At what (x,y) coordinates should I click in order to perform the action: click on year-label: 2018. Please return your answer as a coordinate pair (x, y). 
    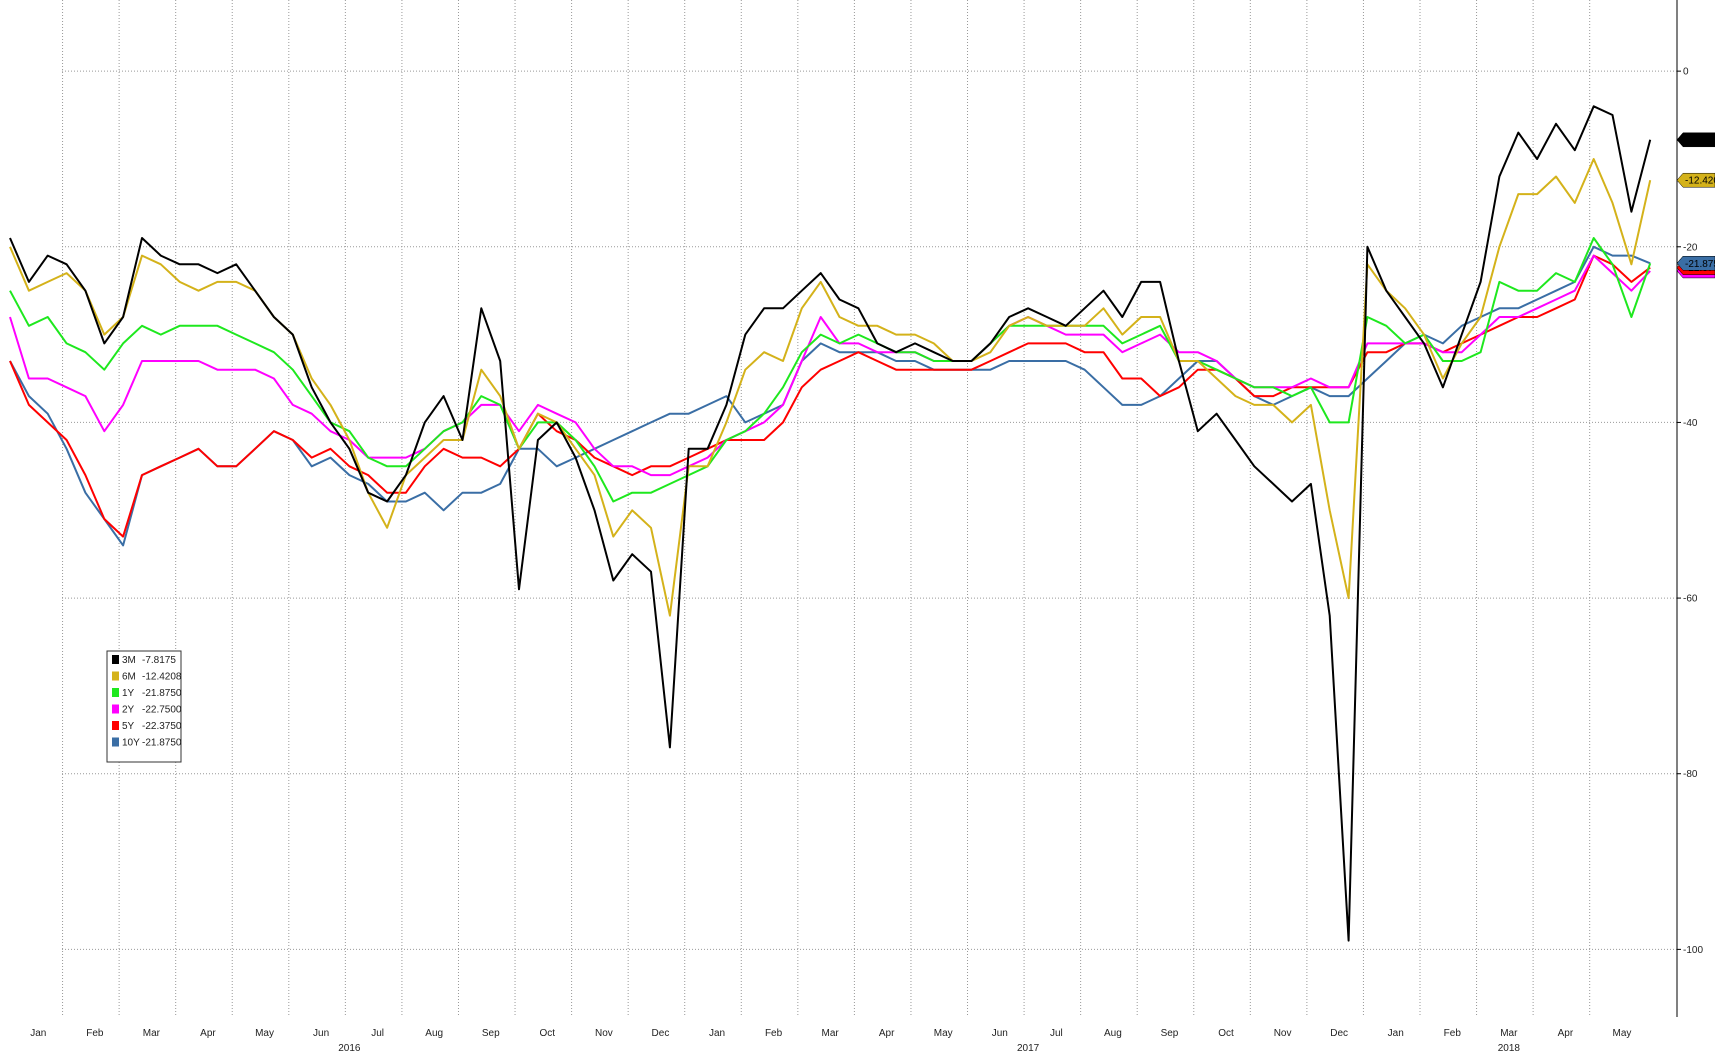
    Looking at the image, I should click on (1509, 1048).